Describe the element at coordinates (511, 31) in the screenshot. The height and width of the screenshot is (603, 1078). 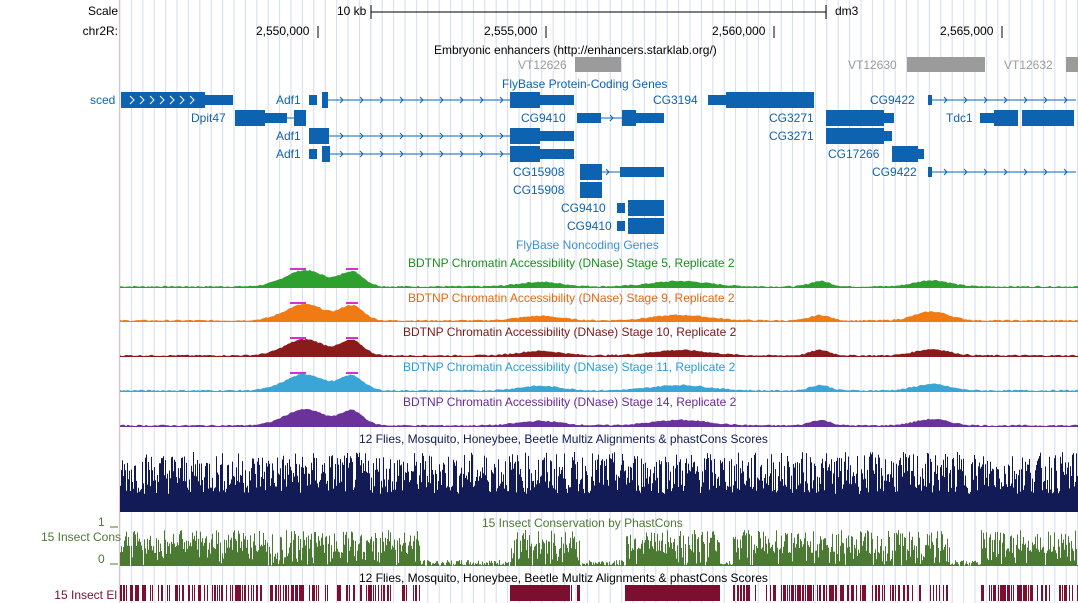
I see `ruler-tick-label: 2,555,000` at that location.